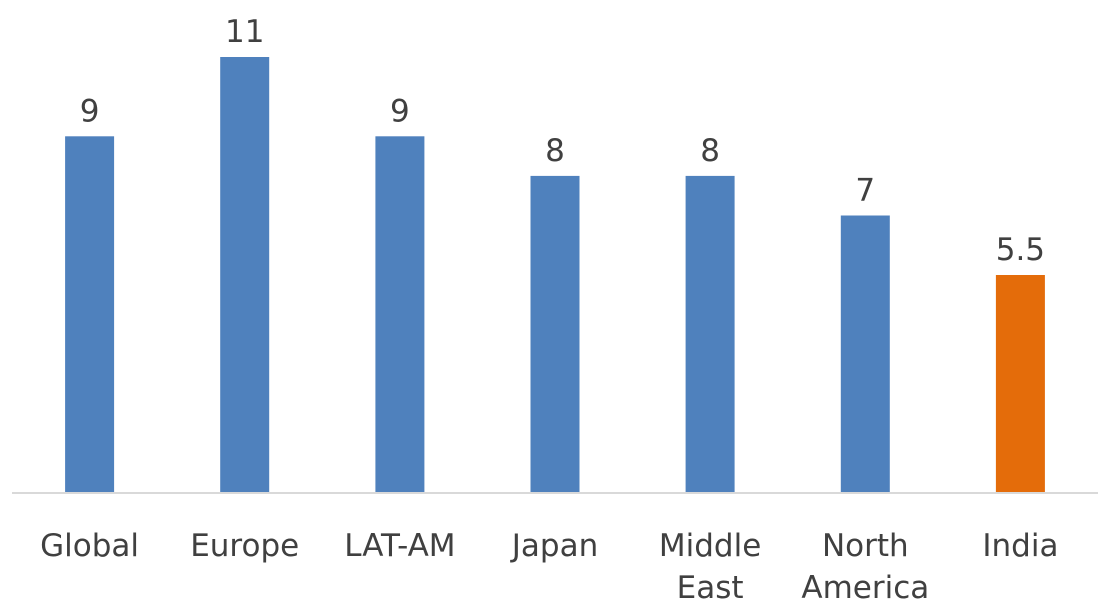 Image resolution: width=1100 pixels, height=611 pixels. Describe the element at coordinates (710, 567) in the screenshot. I see `category-label-middle-east: Middle East` at that location.